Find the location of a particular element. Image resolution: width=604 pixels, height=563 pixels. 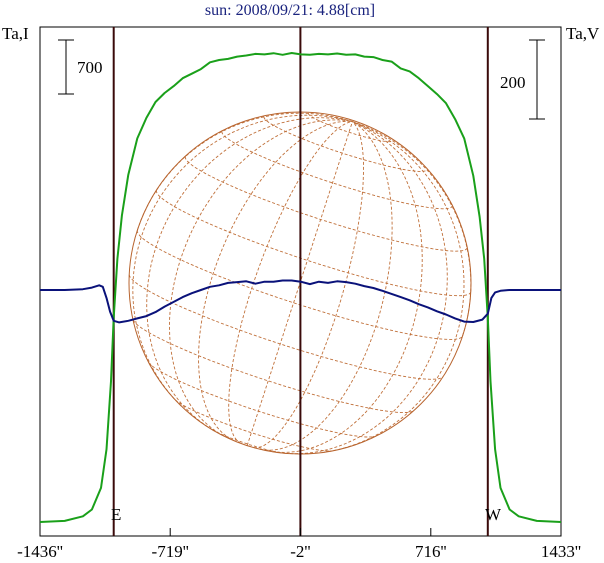

right-axis-label: Ta,V is located at coordinates (583, 33).